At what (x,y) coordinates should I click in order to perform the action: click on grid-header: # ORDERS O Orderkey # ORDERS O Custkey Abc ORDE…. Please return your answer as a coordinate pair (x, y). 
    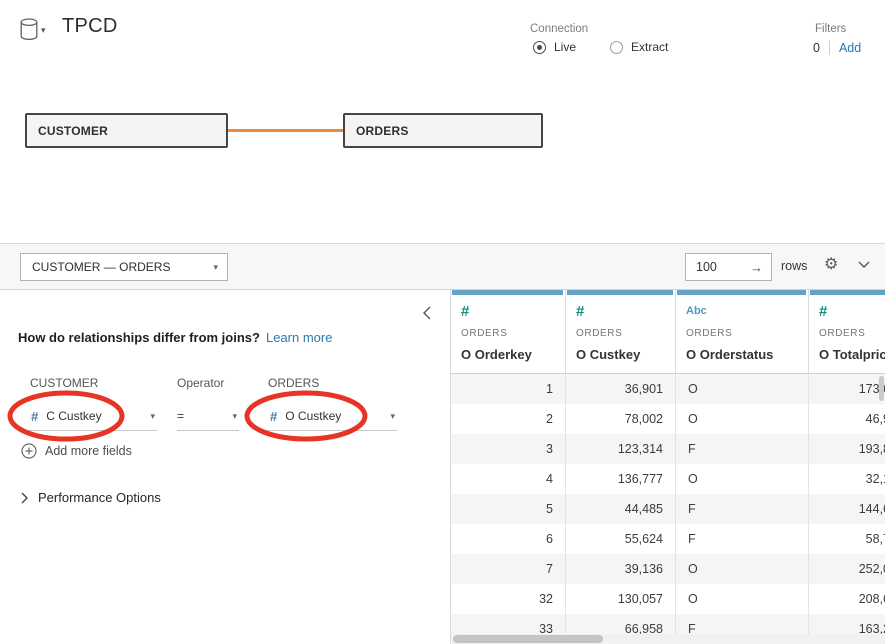
    Looking at the image, I should click on (668, 332).